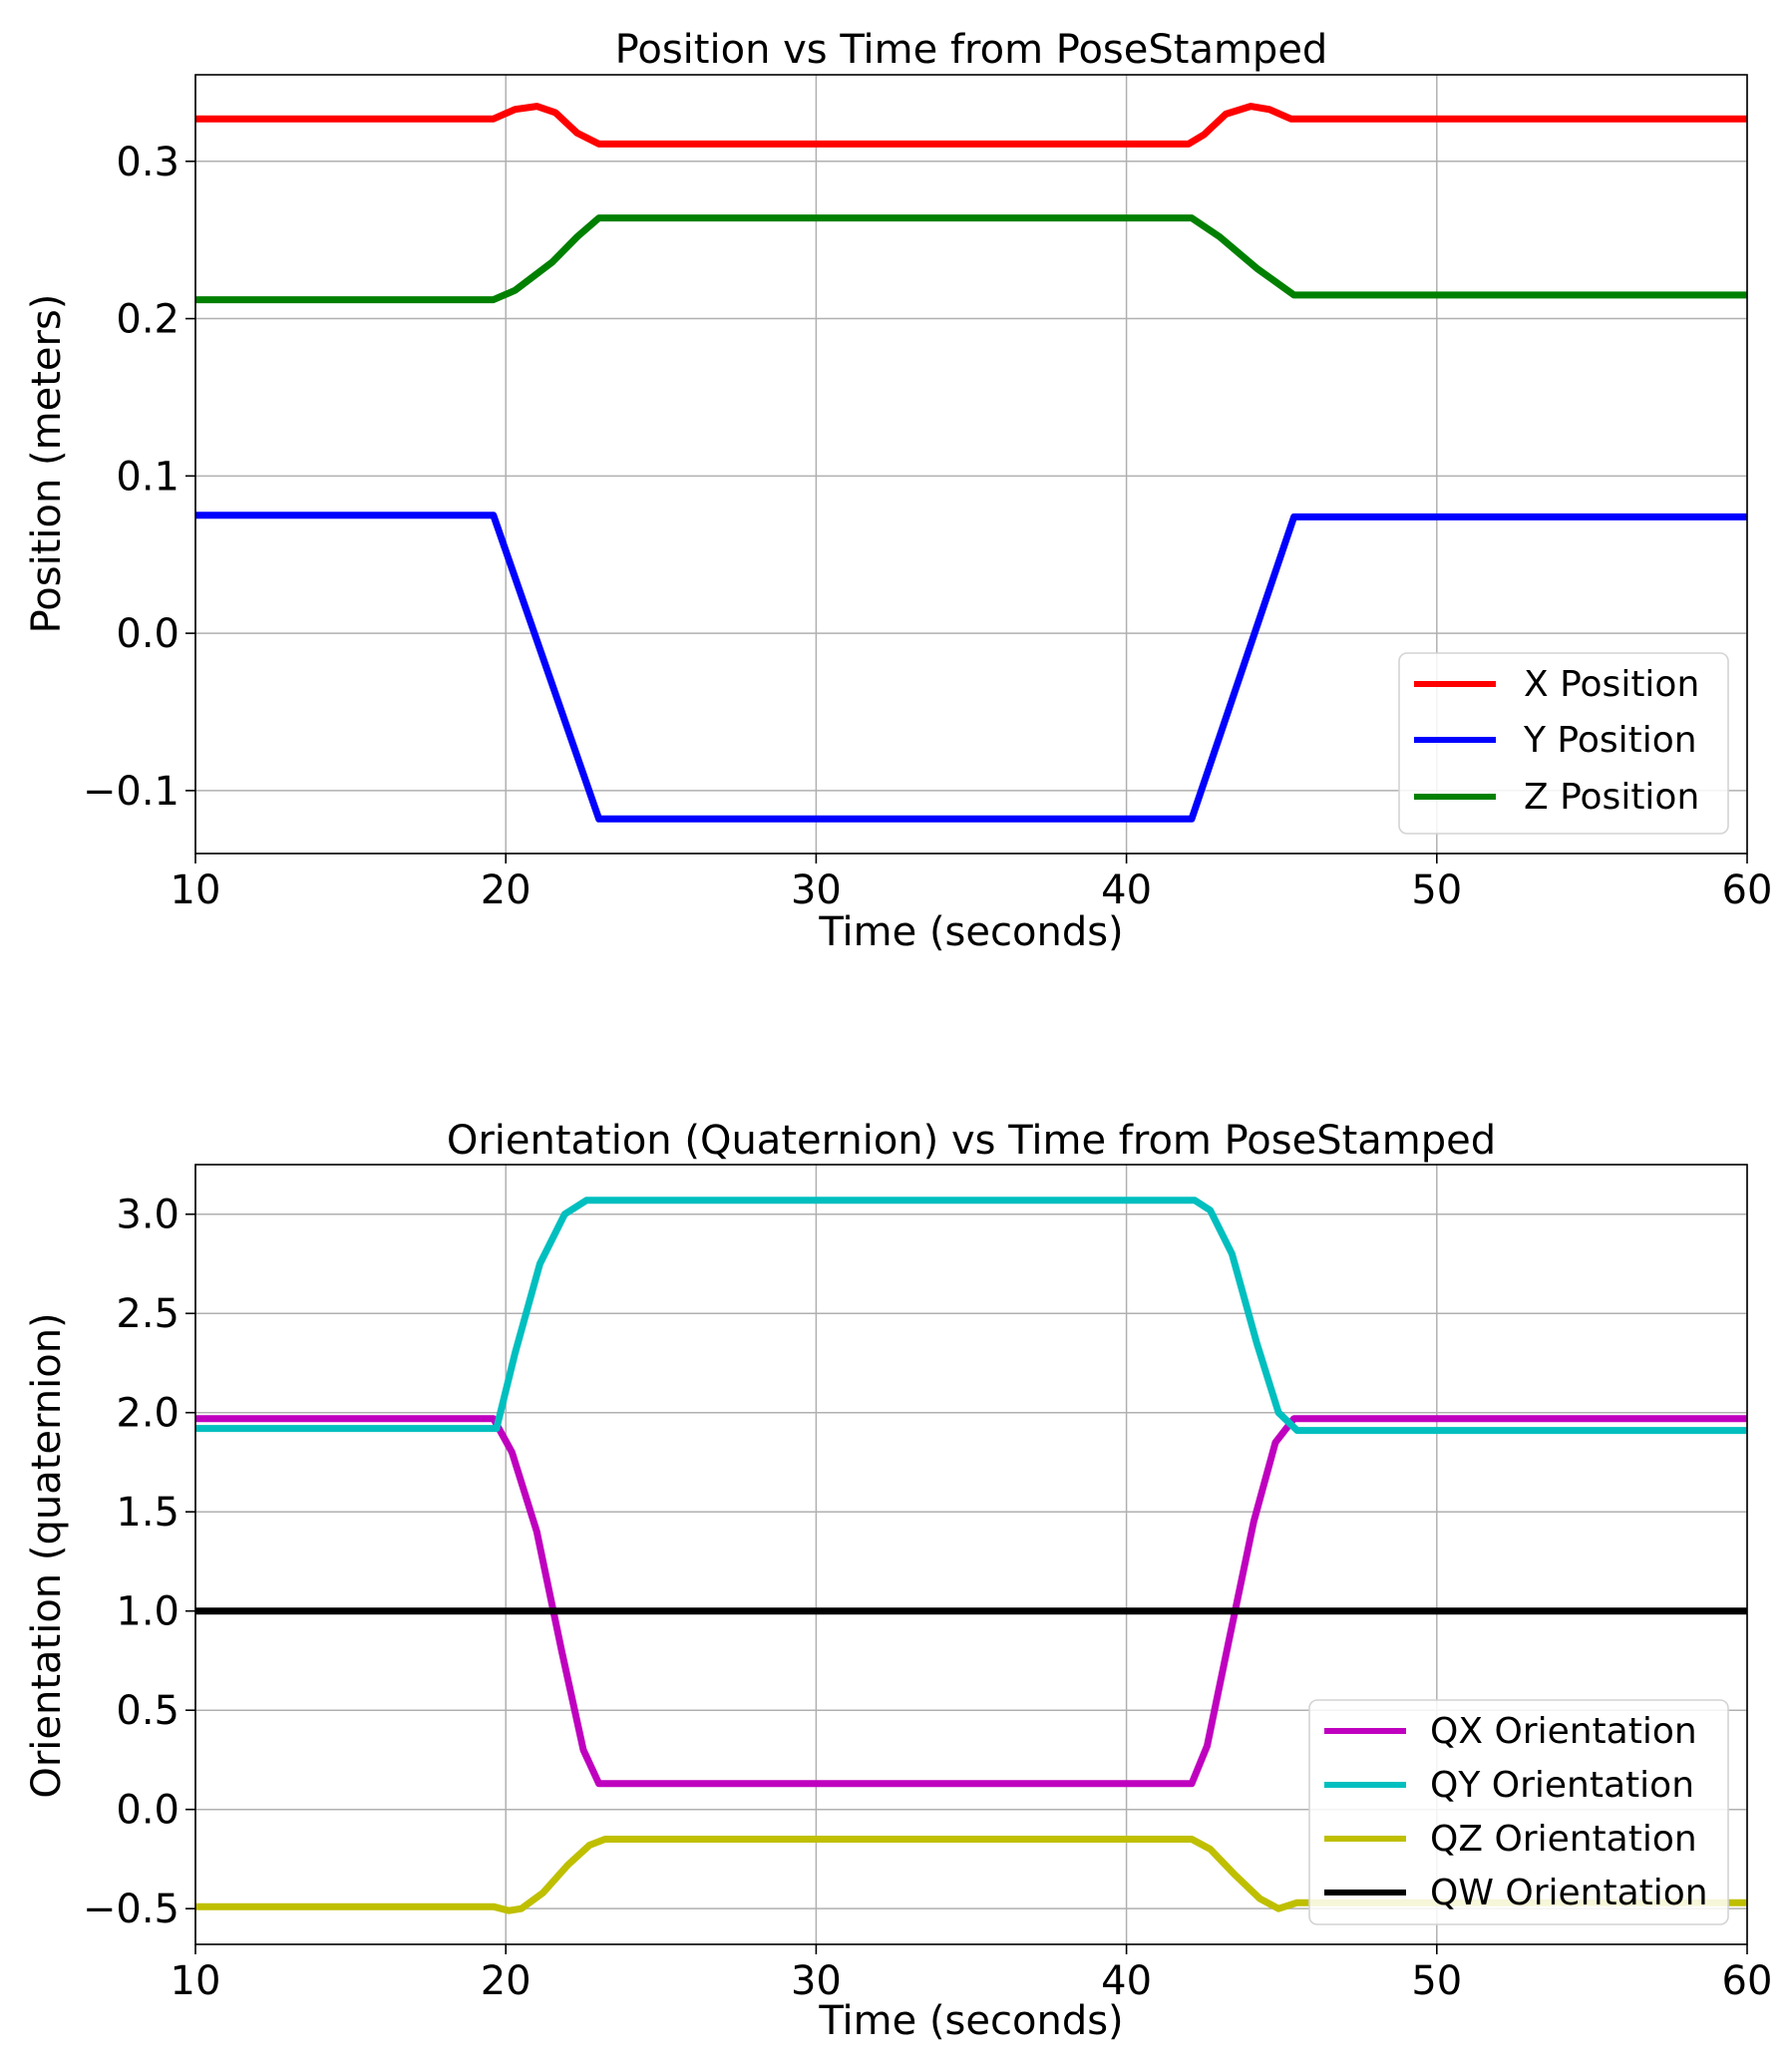  What do you see at coordinates (147, 320) in the screenshot?
I see `position-ytick-label: 0.2` at bounding box center [147, 320].